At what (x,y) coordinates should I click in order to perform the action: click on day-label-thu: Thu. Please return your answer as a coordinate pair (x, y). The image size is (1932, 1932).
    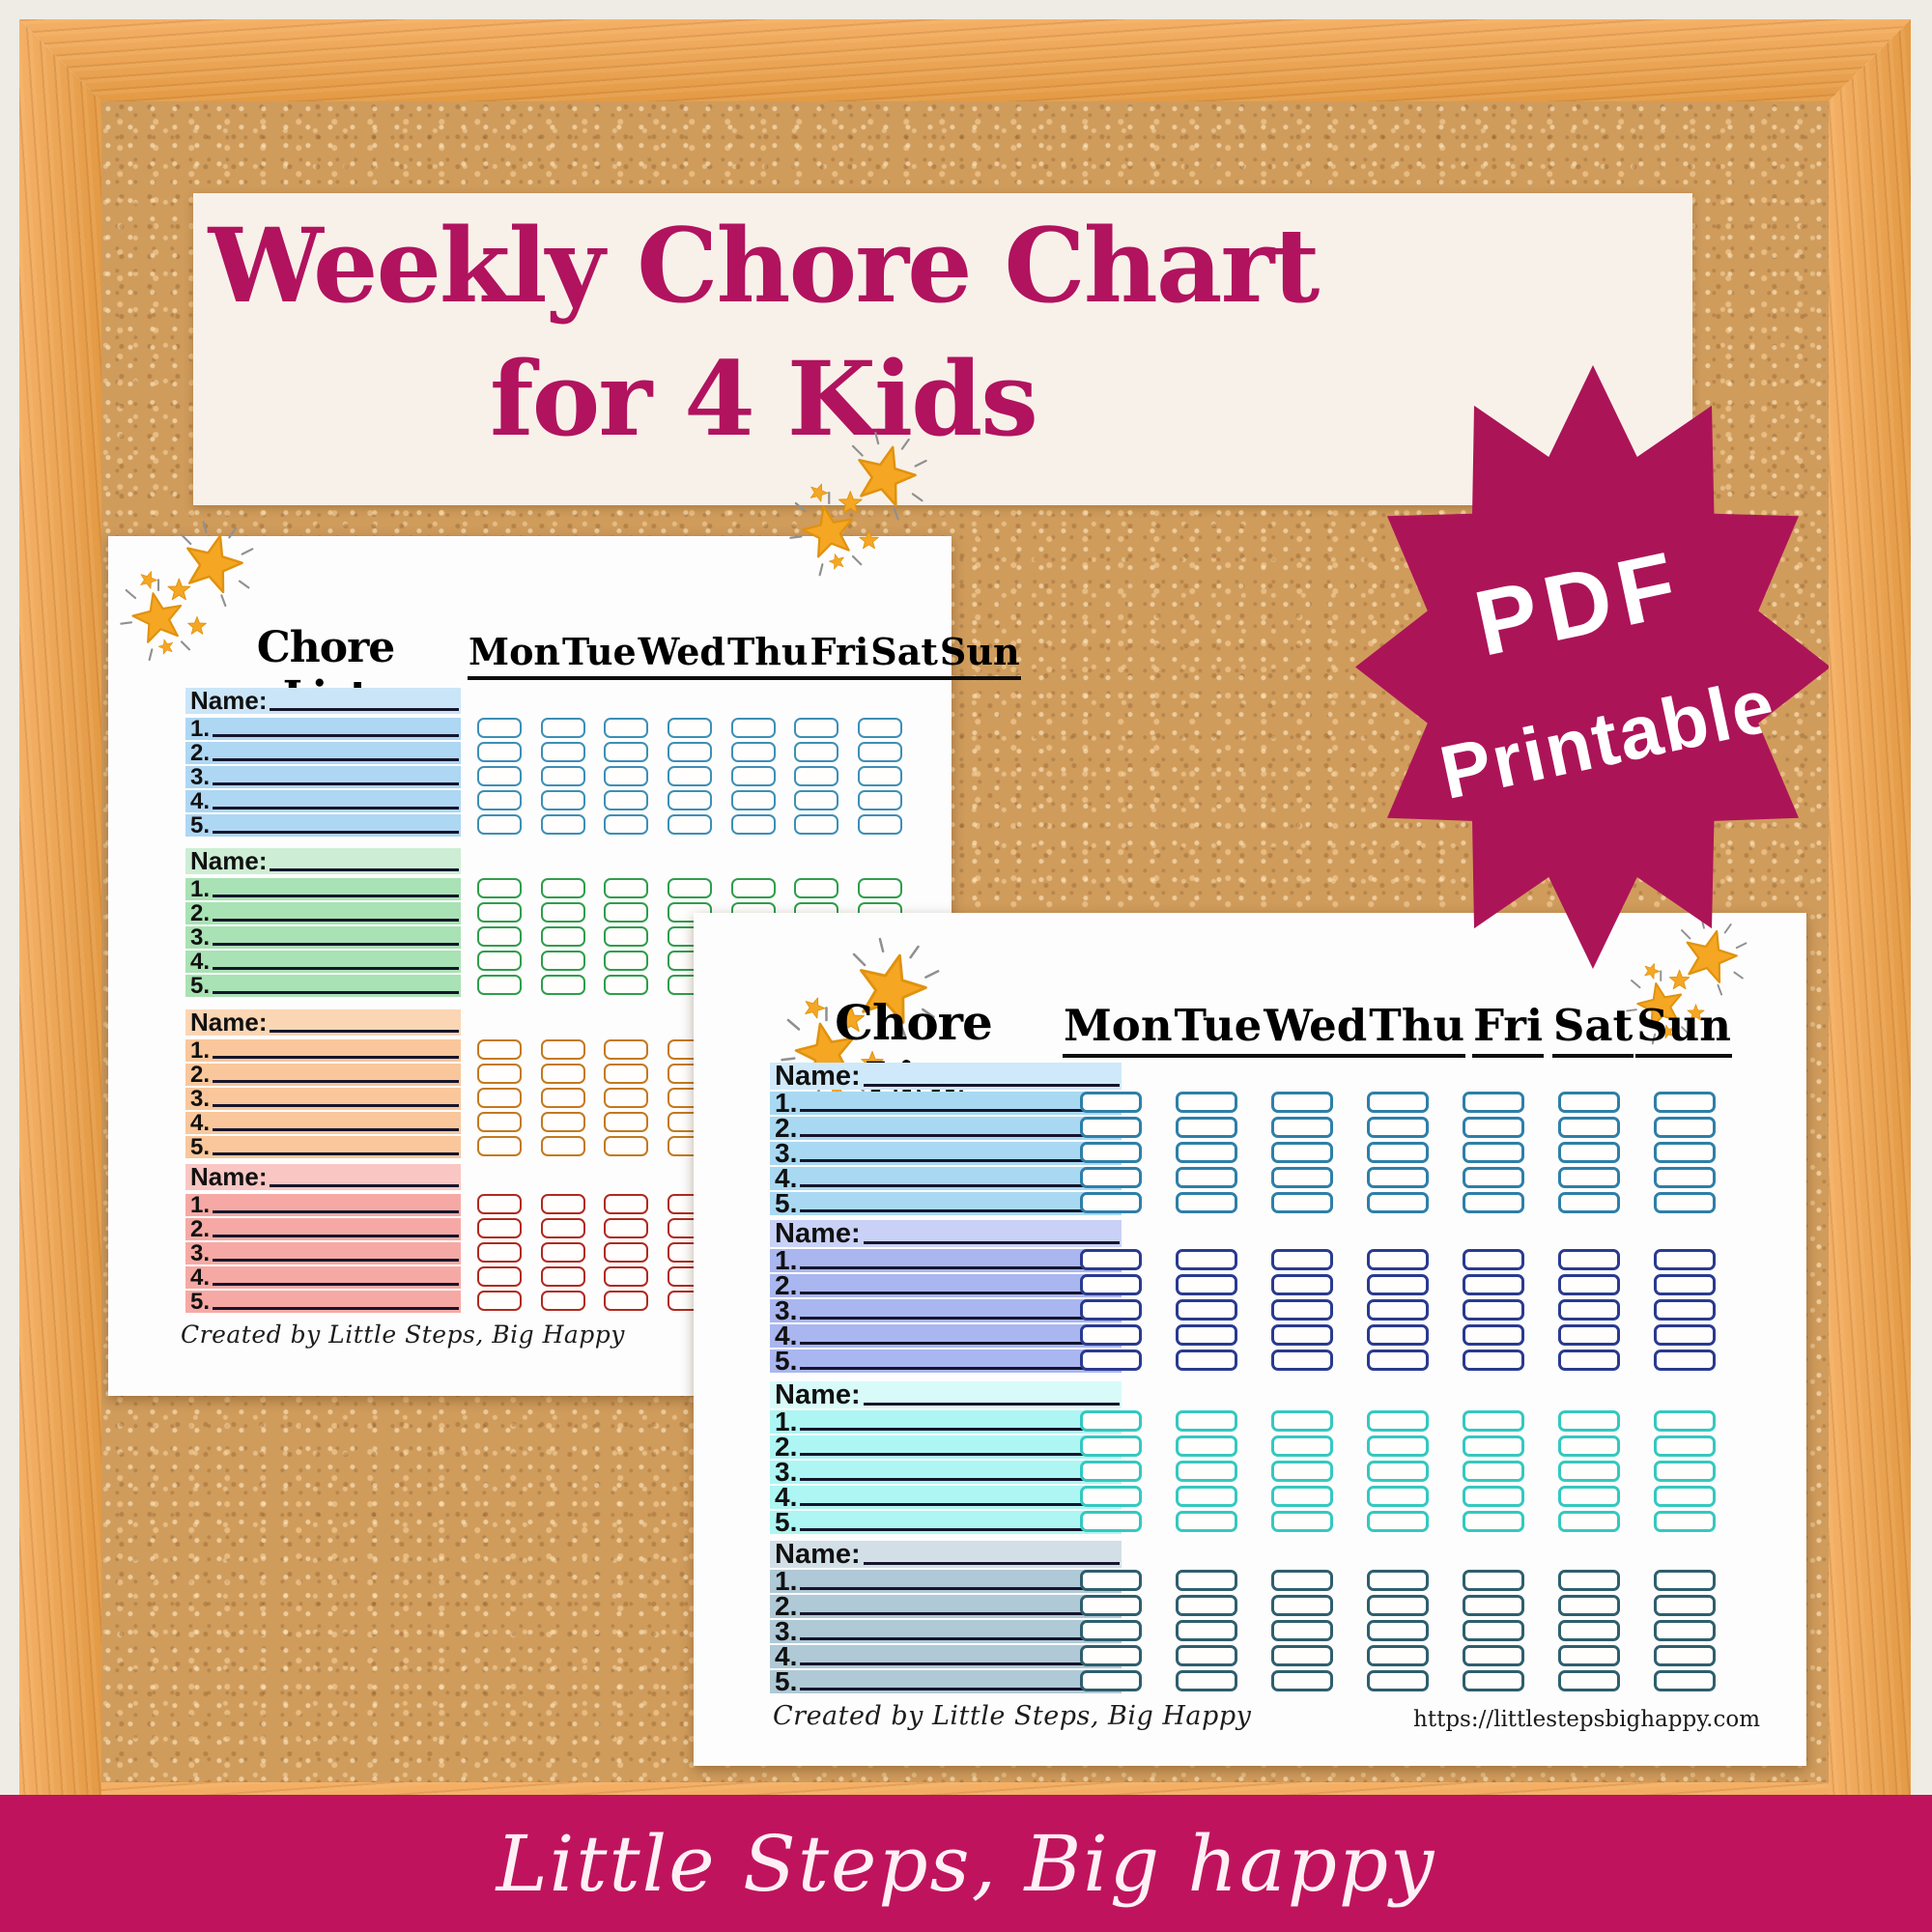
    Looking at the image, I should click on (767, 655).